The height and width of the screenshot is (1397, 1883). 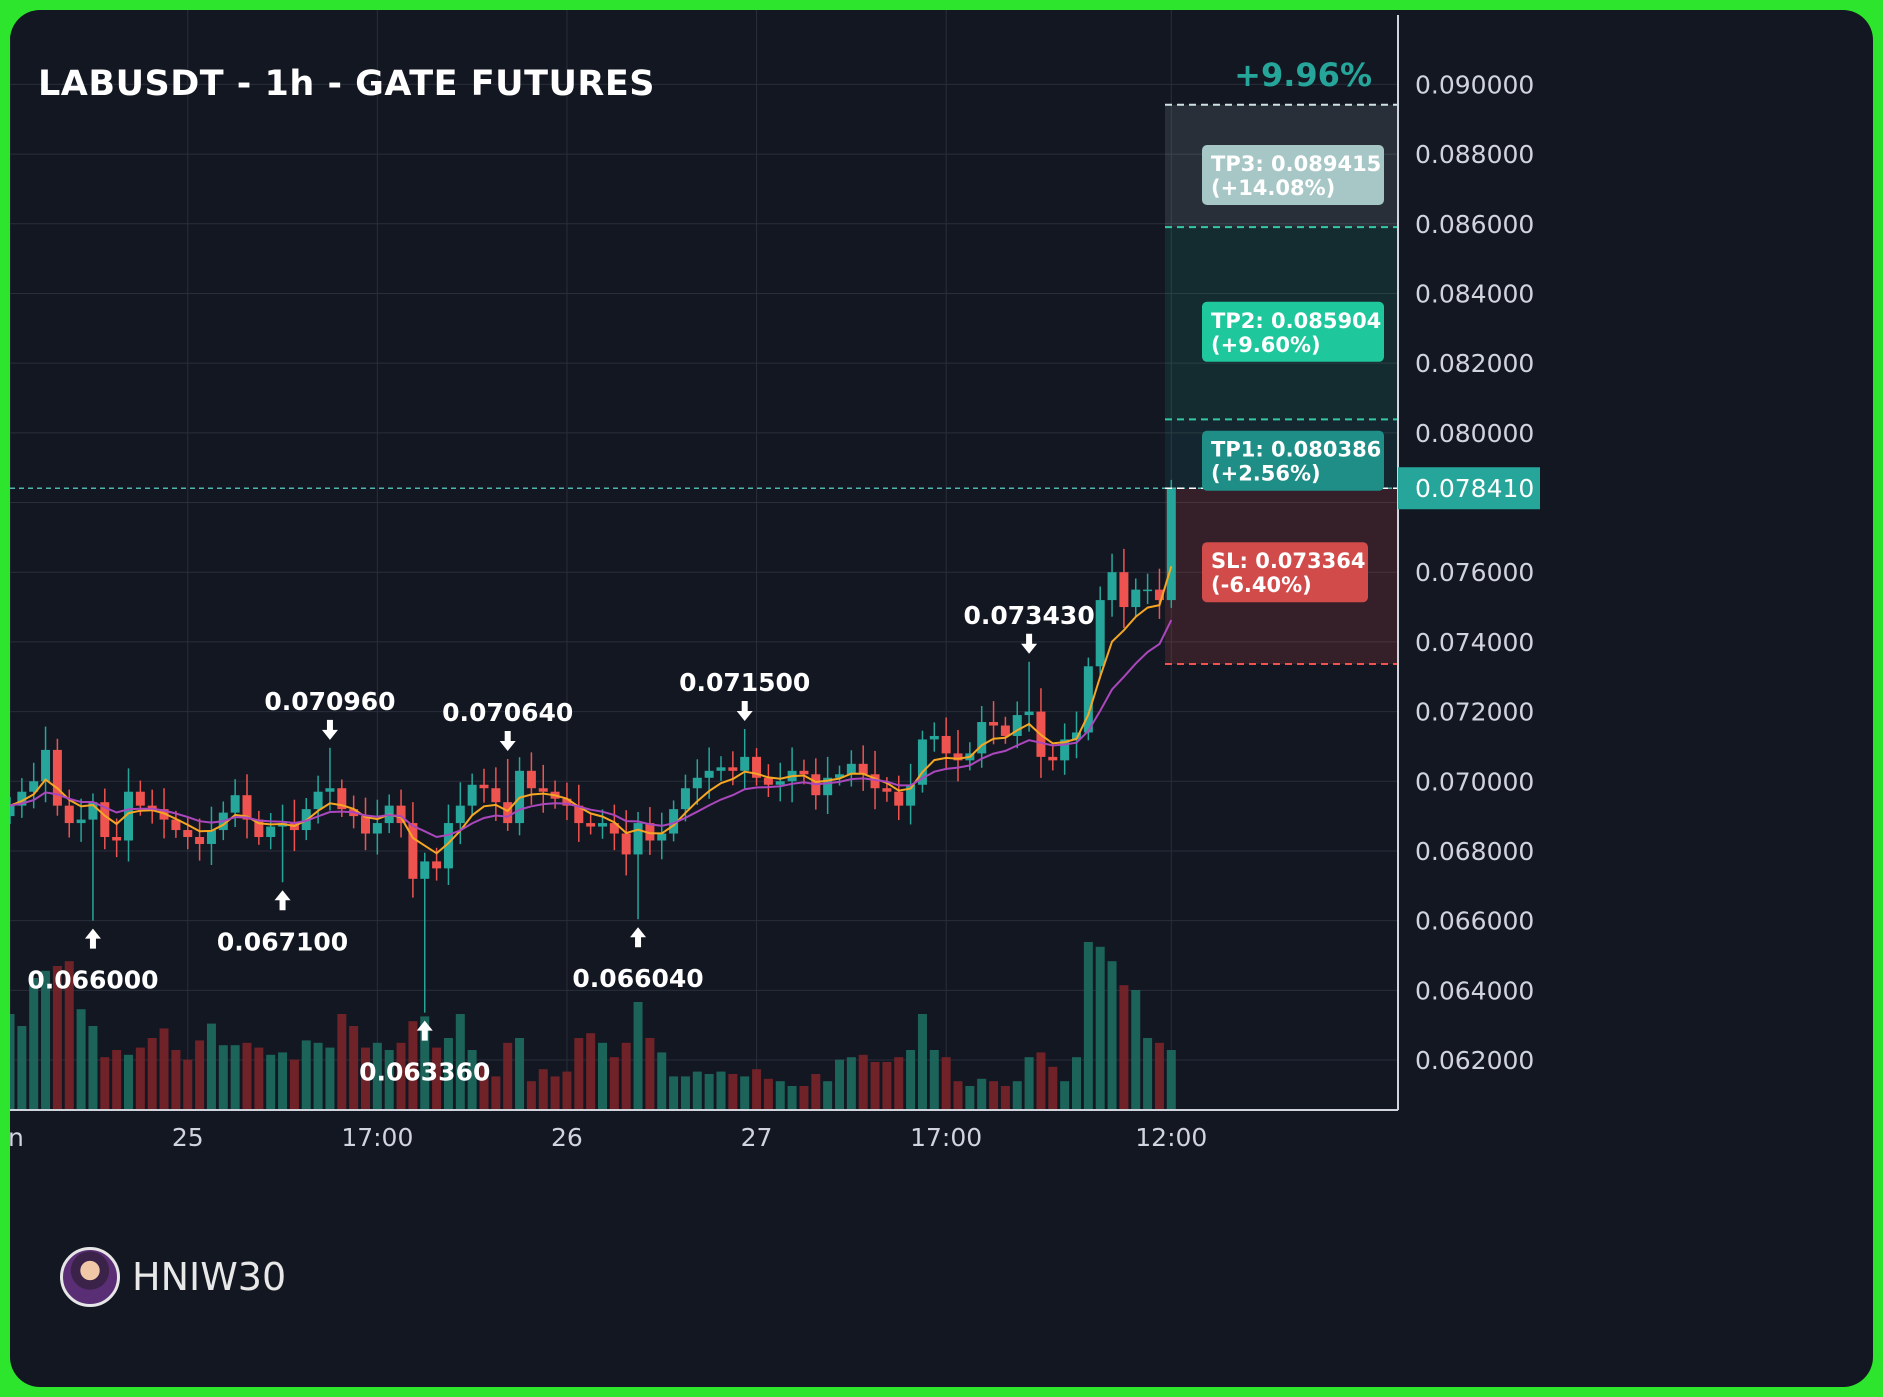 I want to click on change-percent: +9.96%, so click(x=1303, y=75).